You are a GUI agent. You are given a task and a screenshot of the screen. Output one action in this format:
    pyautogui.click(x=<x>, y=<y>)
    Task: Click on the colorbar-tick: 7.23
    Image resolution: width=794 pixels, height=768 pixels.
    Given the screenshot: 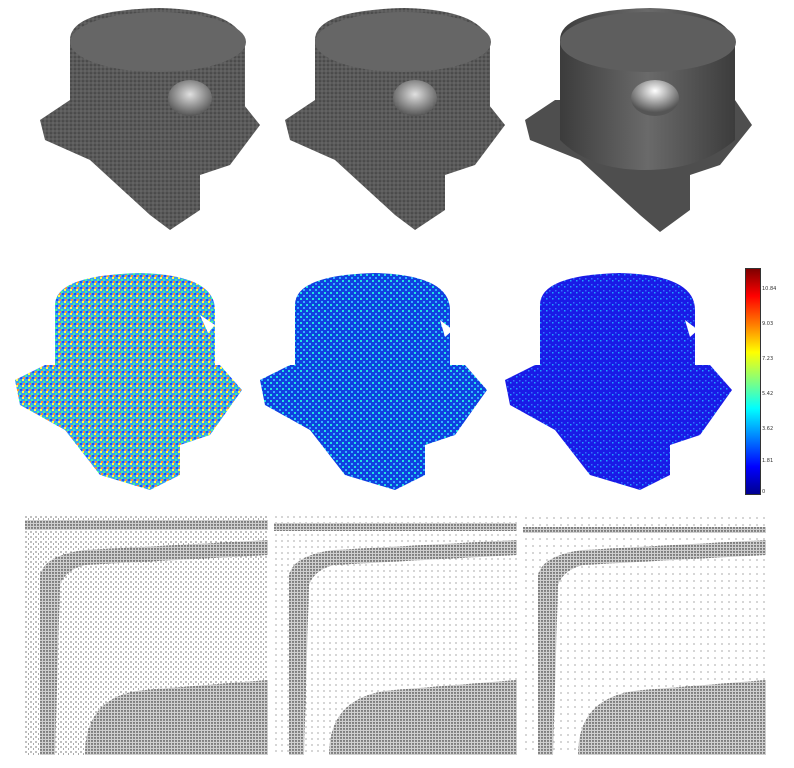 What is the action you would take?
    pyautogui.click(x=768, y=359)
    